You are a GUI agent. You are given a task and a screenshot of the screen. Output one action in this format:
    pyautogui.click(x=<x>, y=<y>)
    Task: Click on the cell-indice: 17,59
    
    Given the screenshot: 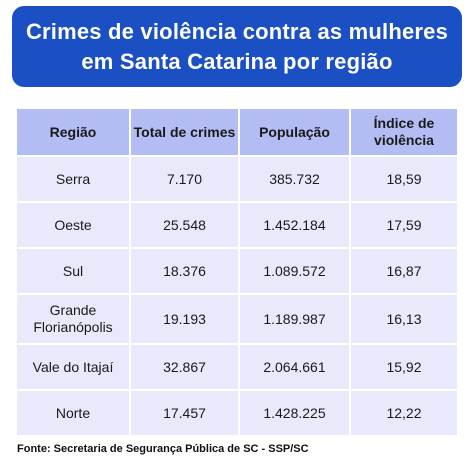 What is the action you would take?
    pyautogui.click(x=404, y=225)
    